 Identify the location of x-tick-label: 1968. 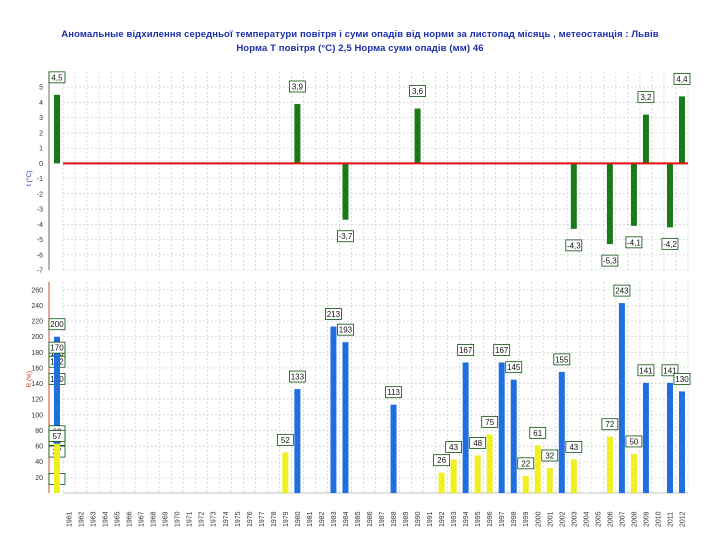
(154, 519).